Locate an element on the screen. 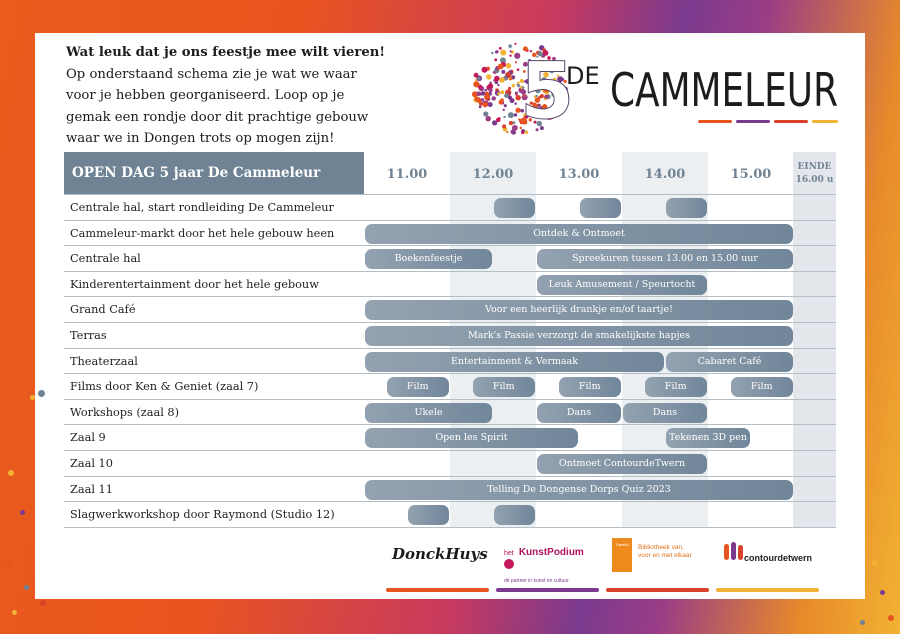 The height and width of the screenshot is (634, 900). end-band is located at coordinates (814, 339).